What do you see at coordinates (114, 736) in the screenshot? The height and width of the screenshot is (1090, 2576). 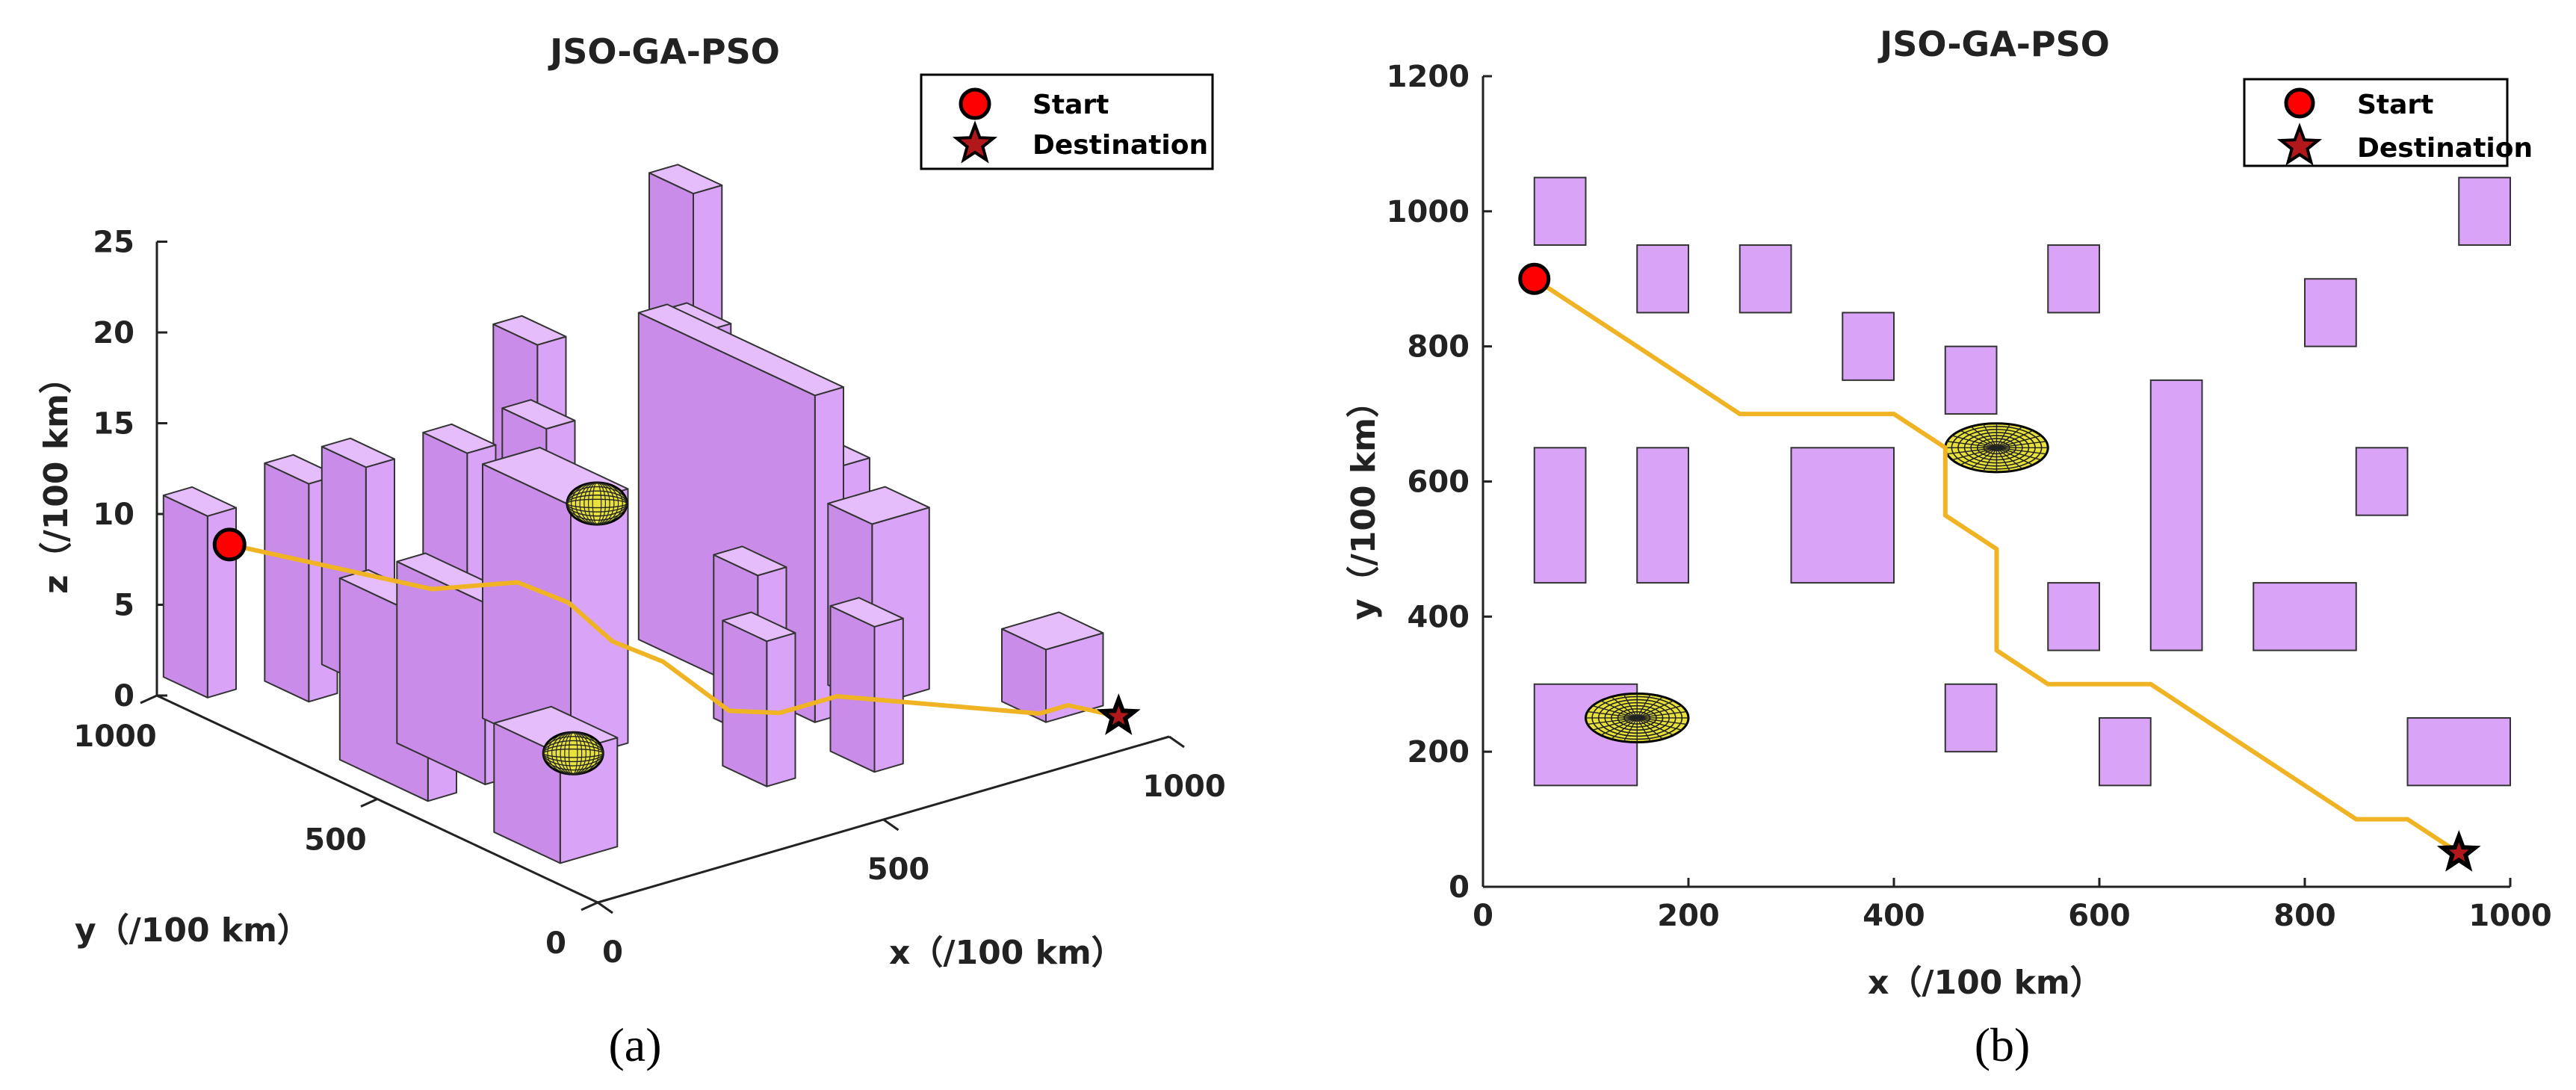 I see `chart-a-ytick-label-2: 1000` at bounding box center [114, 736].